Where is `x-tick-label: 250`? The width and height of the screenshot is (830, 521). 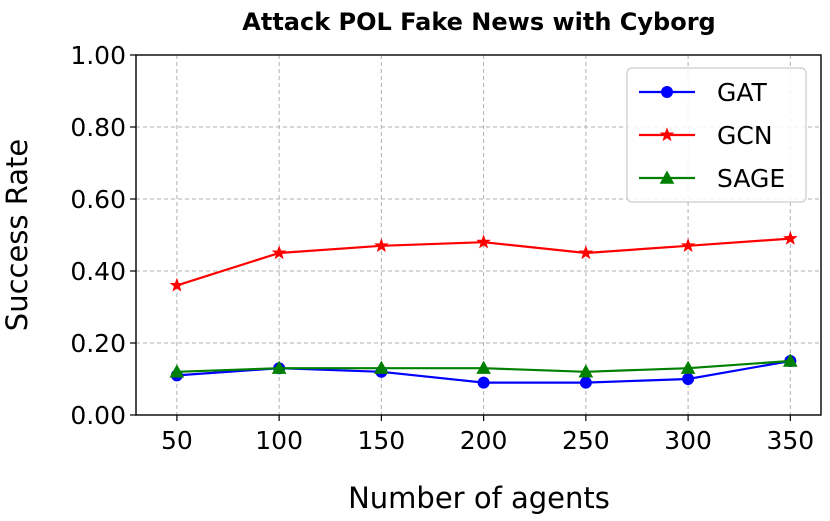
x-tick-label: 250 is located at coordinates (586, 440).